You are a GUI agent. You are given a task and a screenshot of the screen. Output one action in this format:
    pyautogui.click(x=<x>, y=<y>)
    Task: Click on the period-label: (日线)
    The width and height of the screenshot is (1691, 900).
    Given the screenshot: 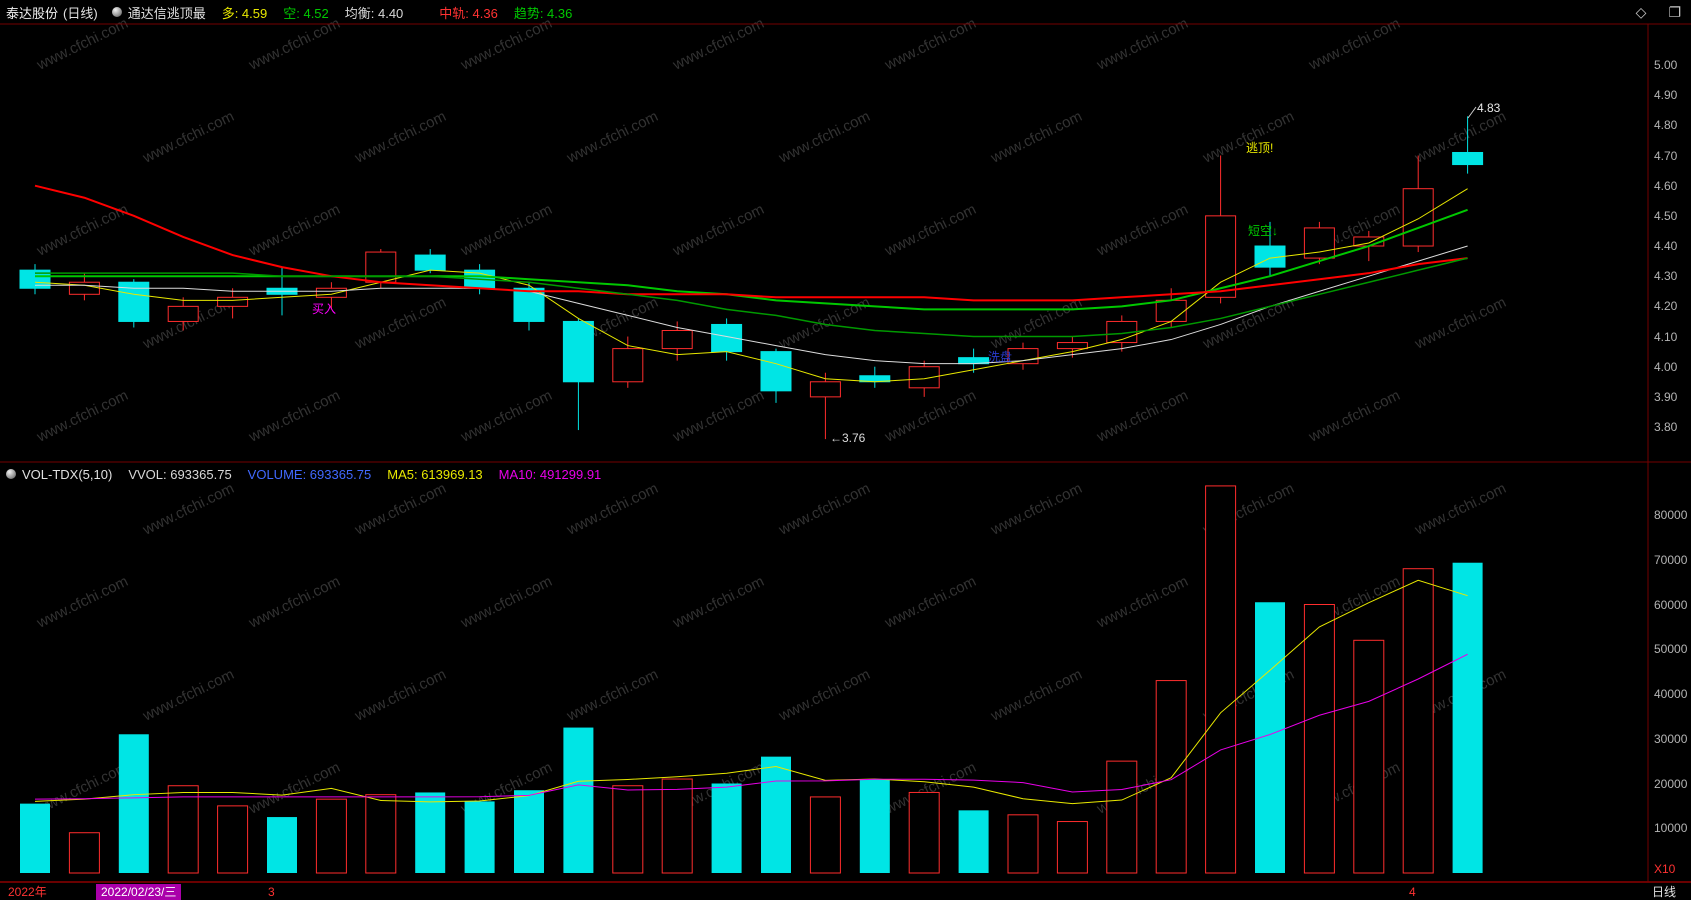 What is the action you would take?
    pyautogui.click(x=80, y=13)
    